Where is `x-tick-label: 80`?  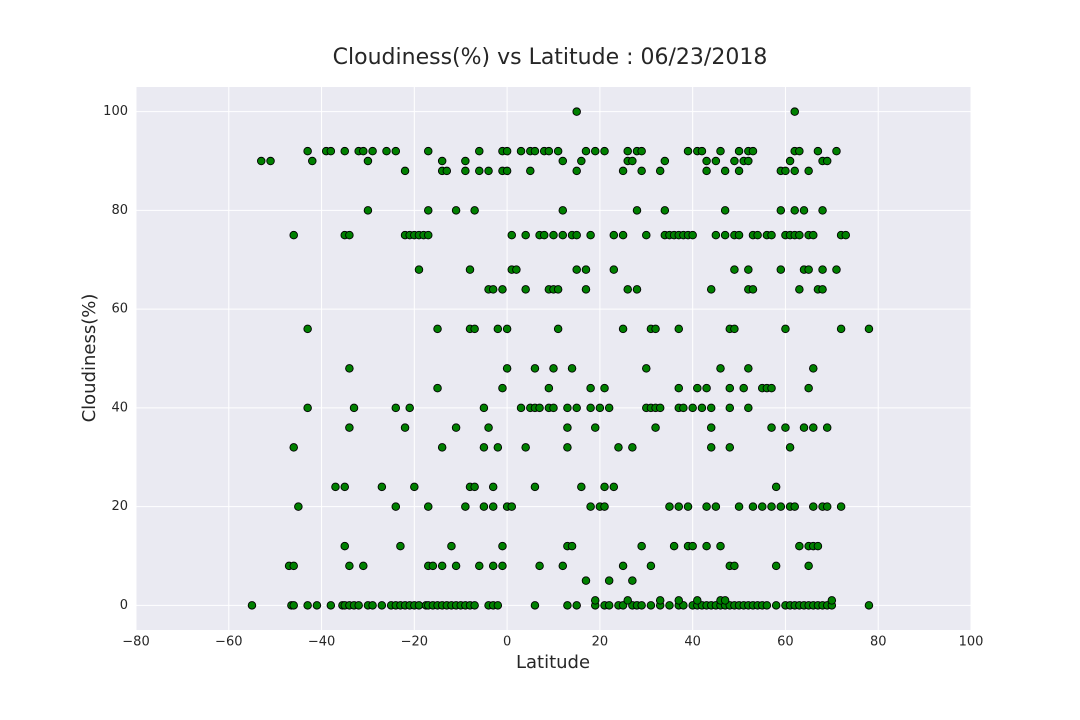 x-tick-label: 80 is located at coordinates (878, 642).